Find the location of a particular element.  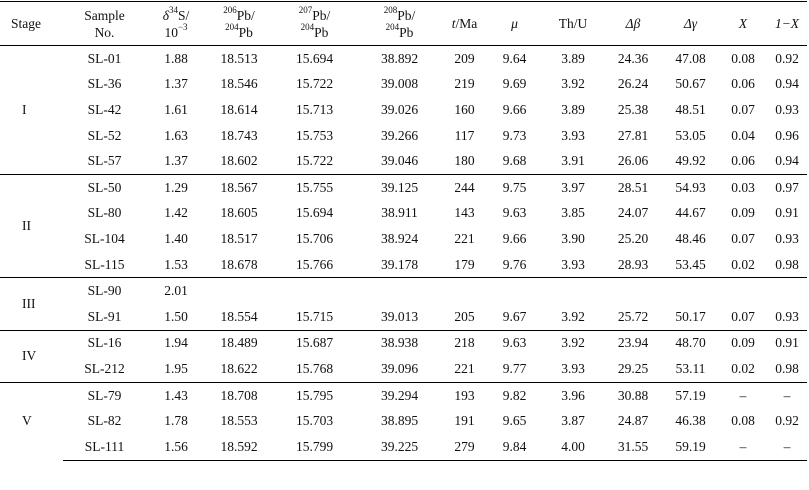

cell-mu: 9.73 is located at coordinates (514, 135).